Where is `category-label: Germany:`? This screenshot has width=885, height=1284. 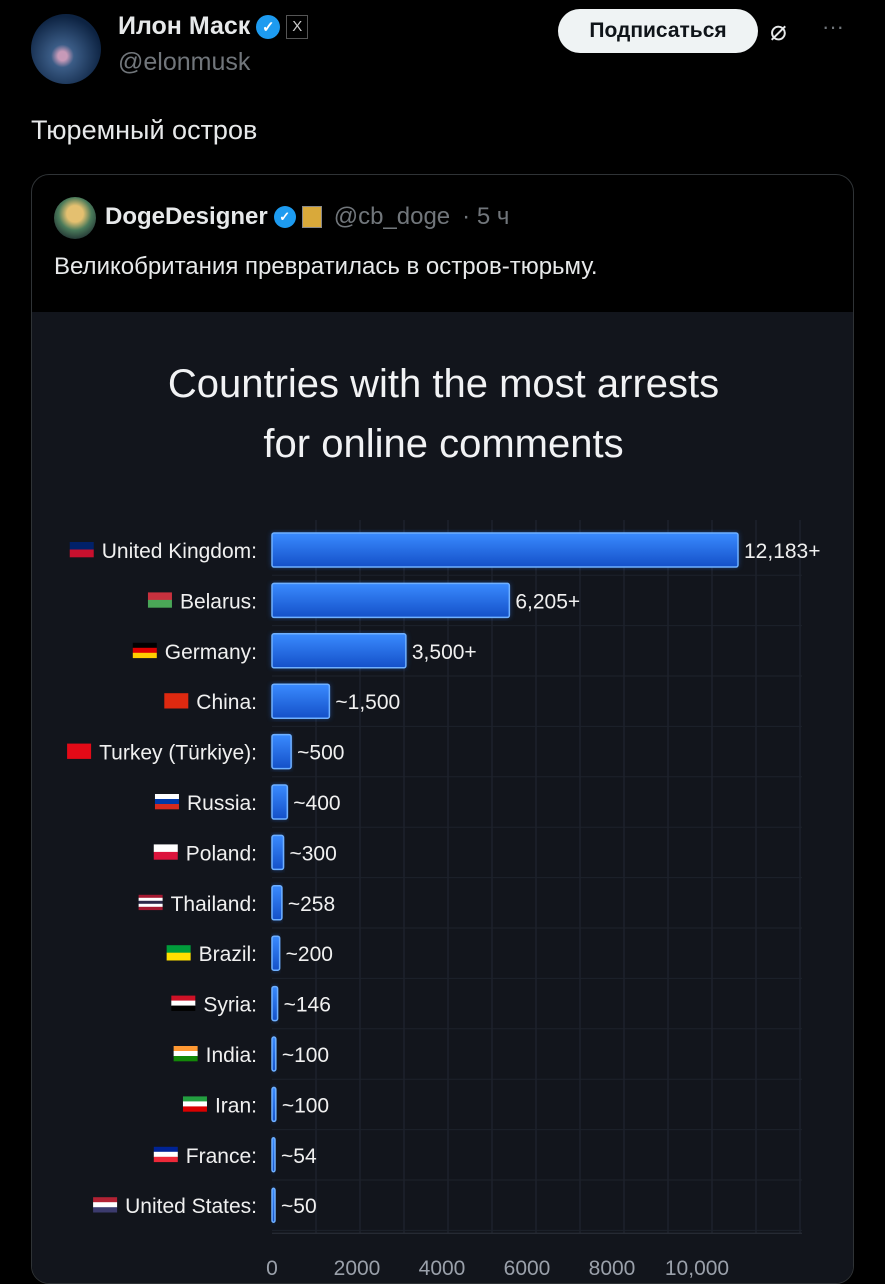 category-label: Germany: is located at coordinates (211, 652).